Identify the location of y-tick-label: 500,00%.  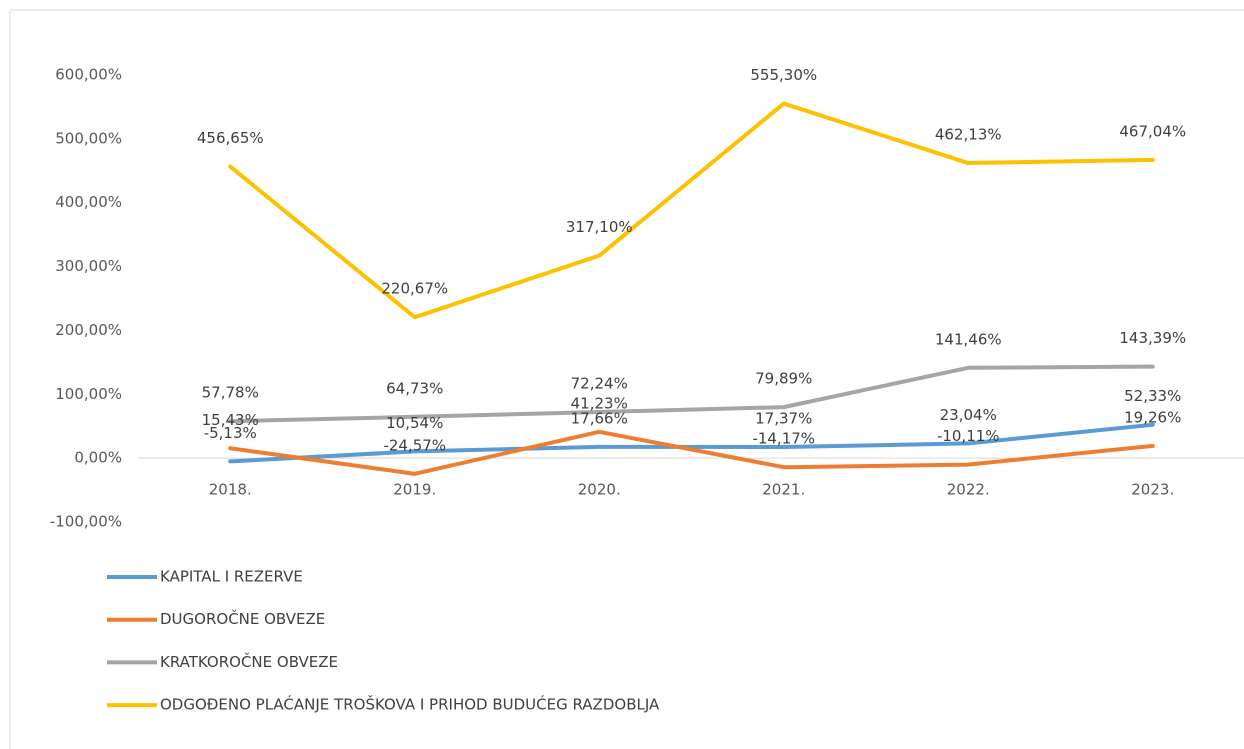
(88, 138).